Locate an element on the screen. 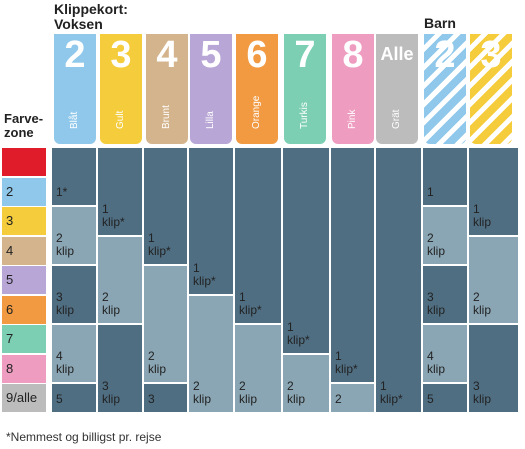 The height and width of the screenshot is (449, 525). ticket-tab-child-2: 2 is located at coordinates (445, 89).